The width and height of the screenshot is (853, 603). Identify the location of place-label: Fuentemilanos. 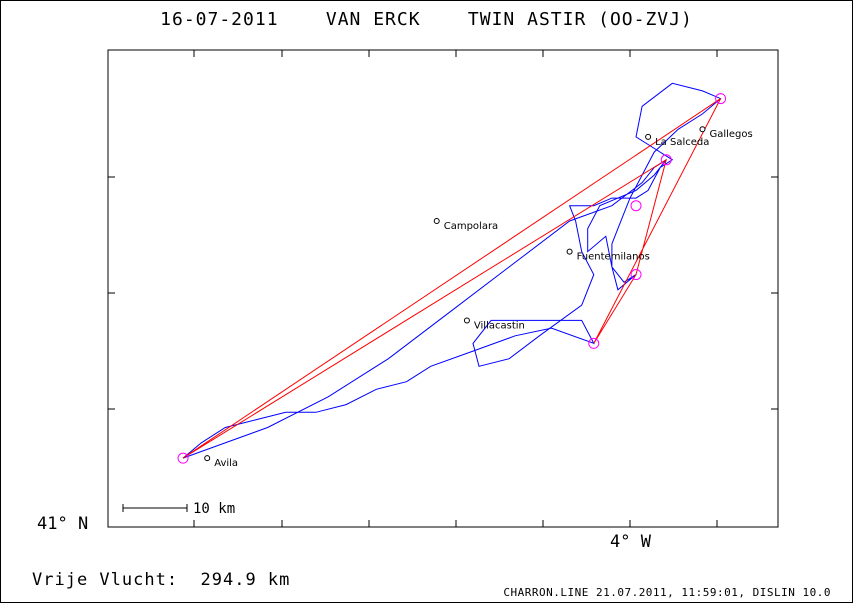
(613, 257).